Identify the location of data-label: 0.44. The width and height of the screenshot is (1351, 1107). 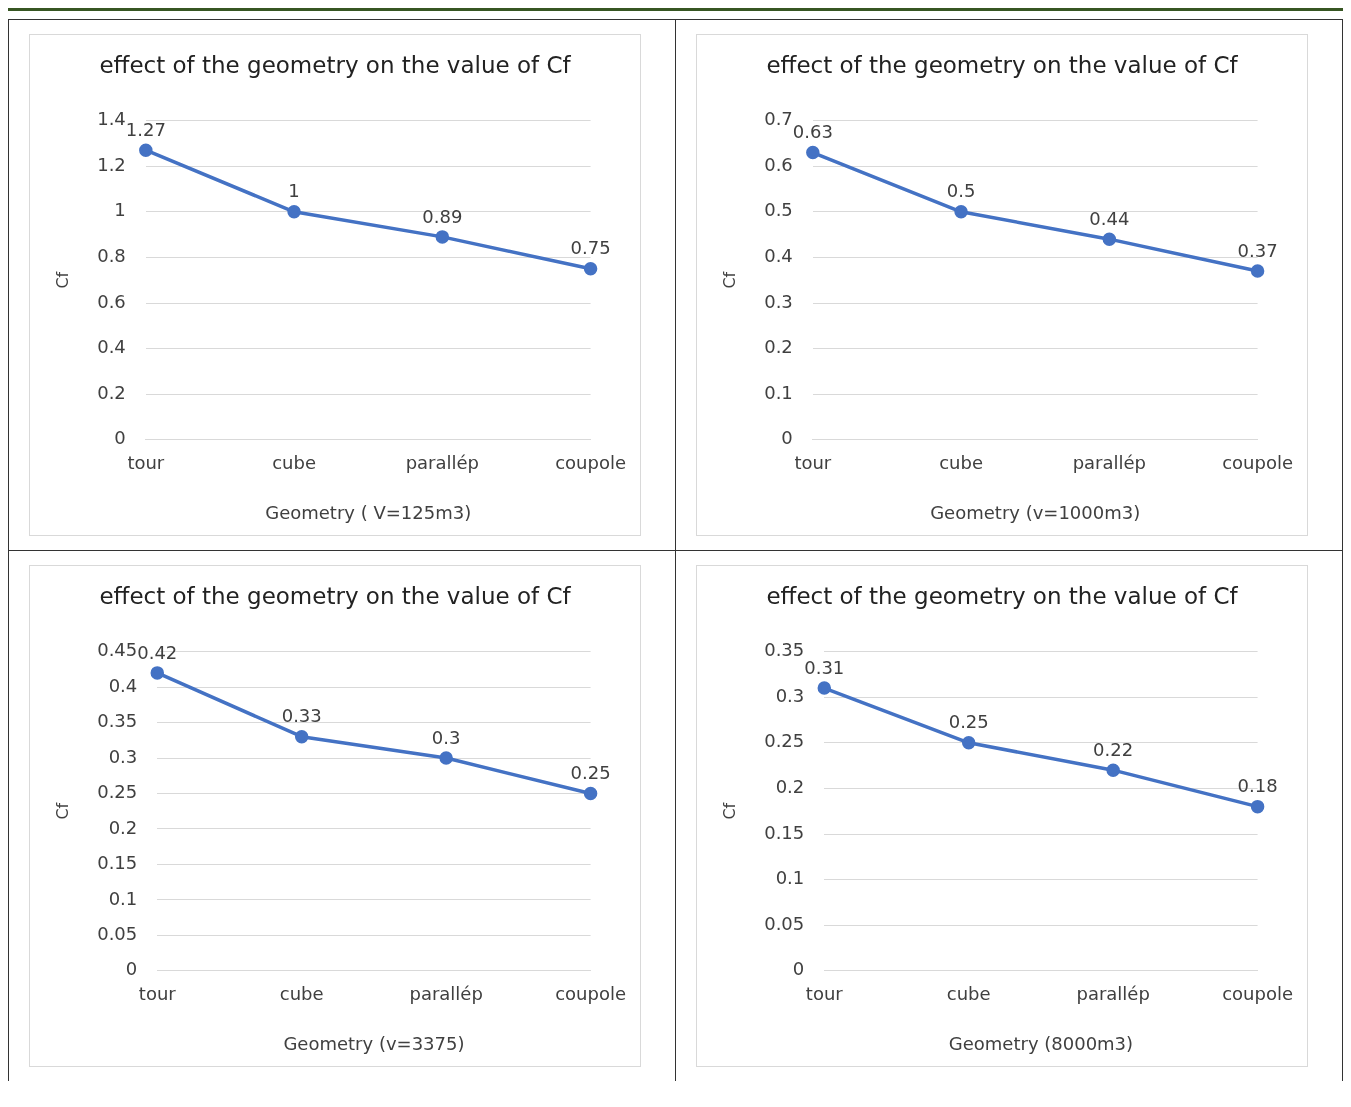
(1109, 218).